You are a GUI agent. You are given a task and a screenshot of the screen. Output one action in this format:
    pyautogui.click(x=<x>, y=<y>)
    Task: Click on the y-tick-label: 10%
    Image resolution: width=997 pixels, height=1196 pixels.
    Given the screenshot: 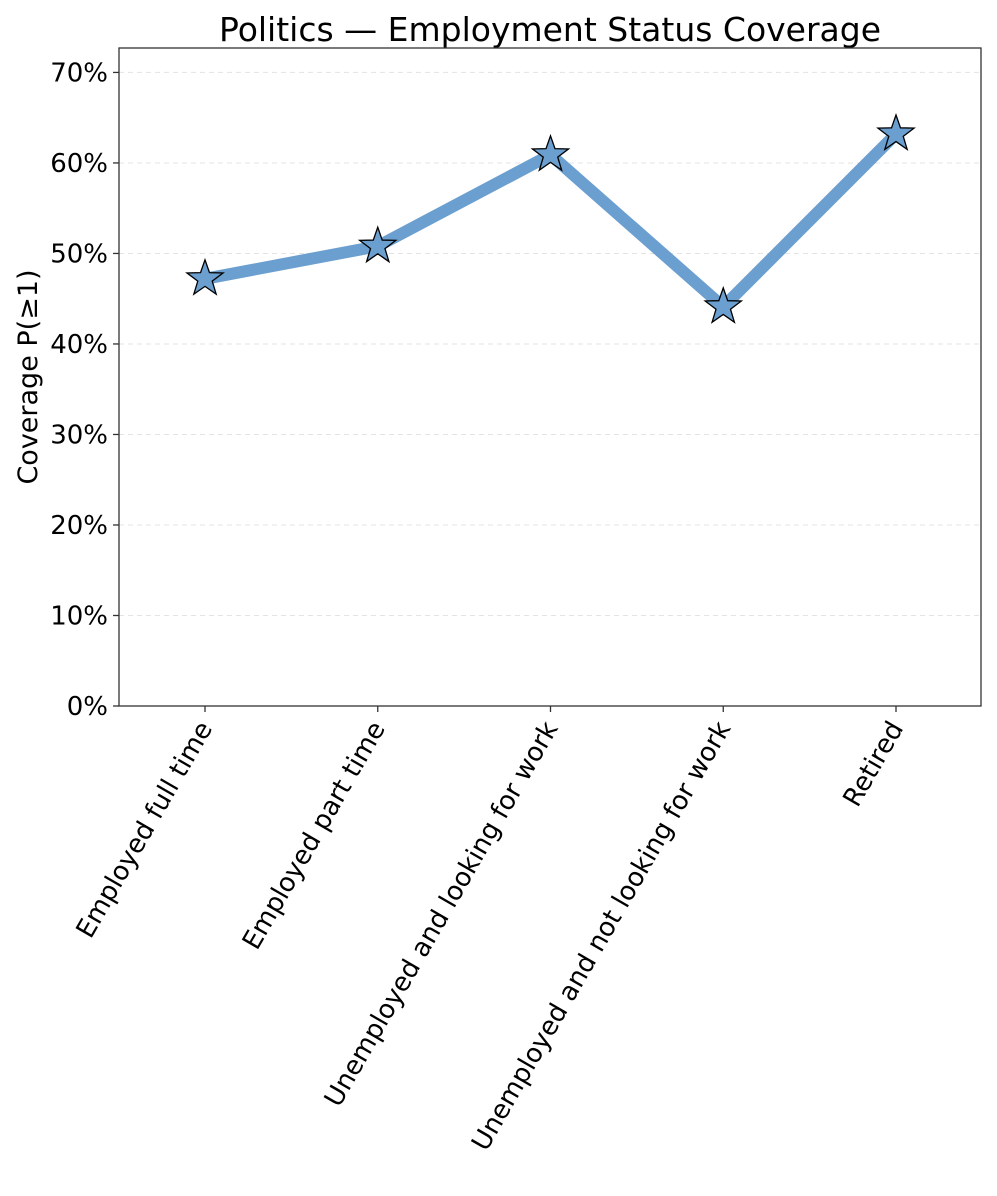 What is the action you would take?
    pyautogui.click(x=79, y=616)
    